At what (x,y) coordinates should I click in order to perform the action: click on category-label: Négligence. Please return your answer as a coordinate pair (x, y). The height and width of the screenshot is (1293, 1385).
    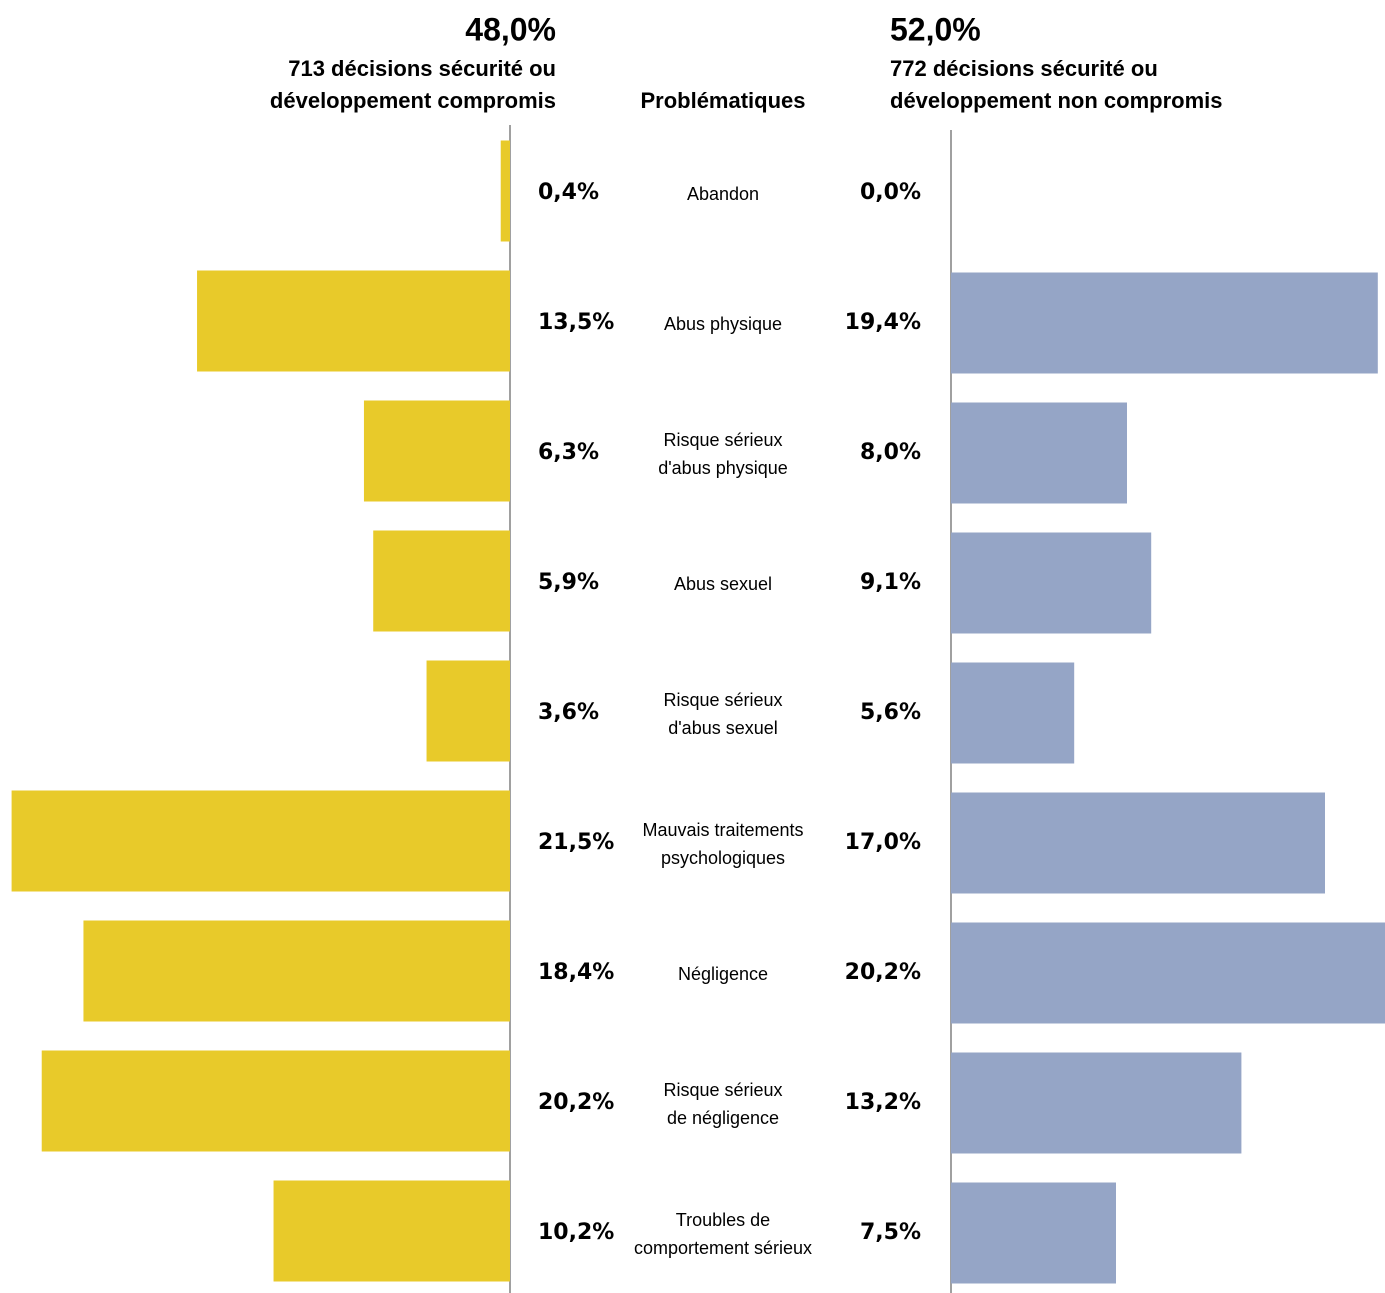
    Looking at the image, I should click on (723, 974).